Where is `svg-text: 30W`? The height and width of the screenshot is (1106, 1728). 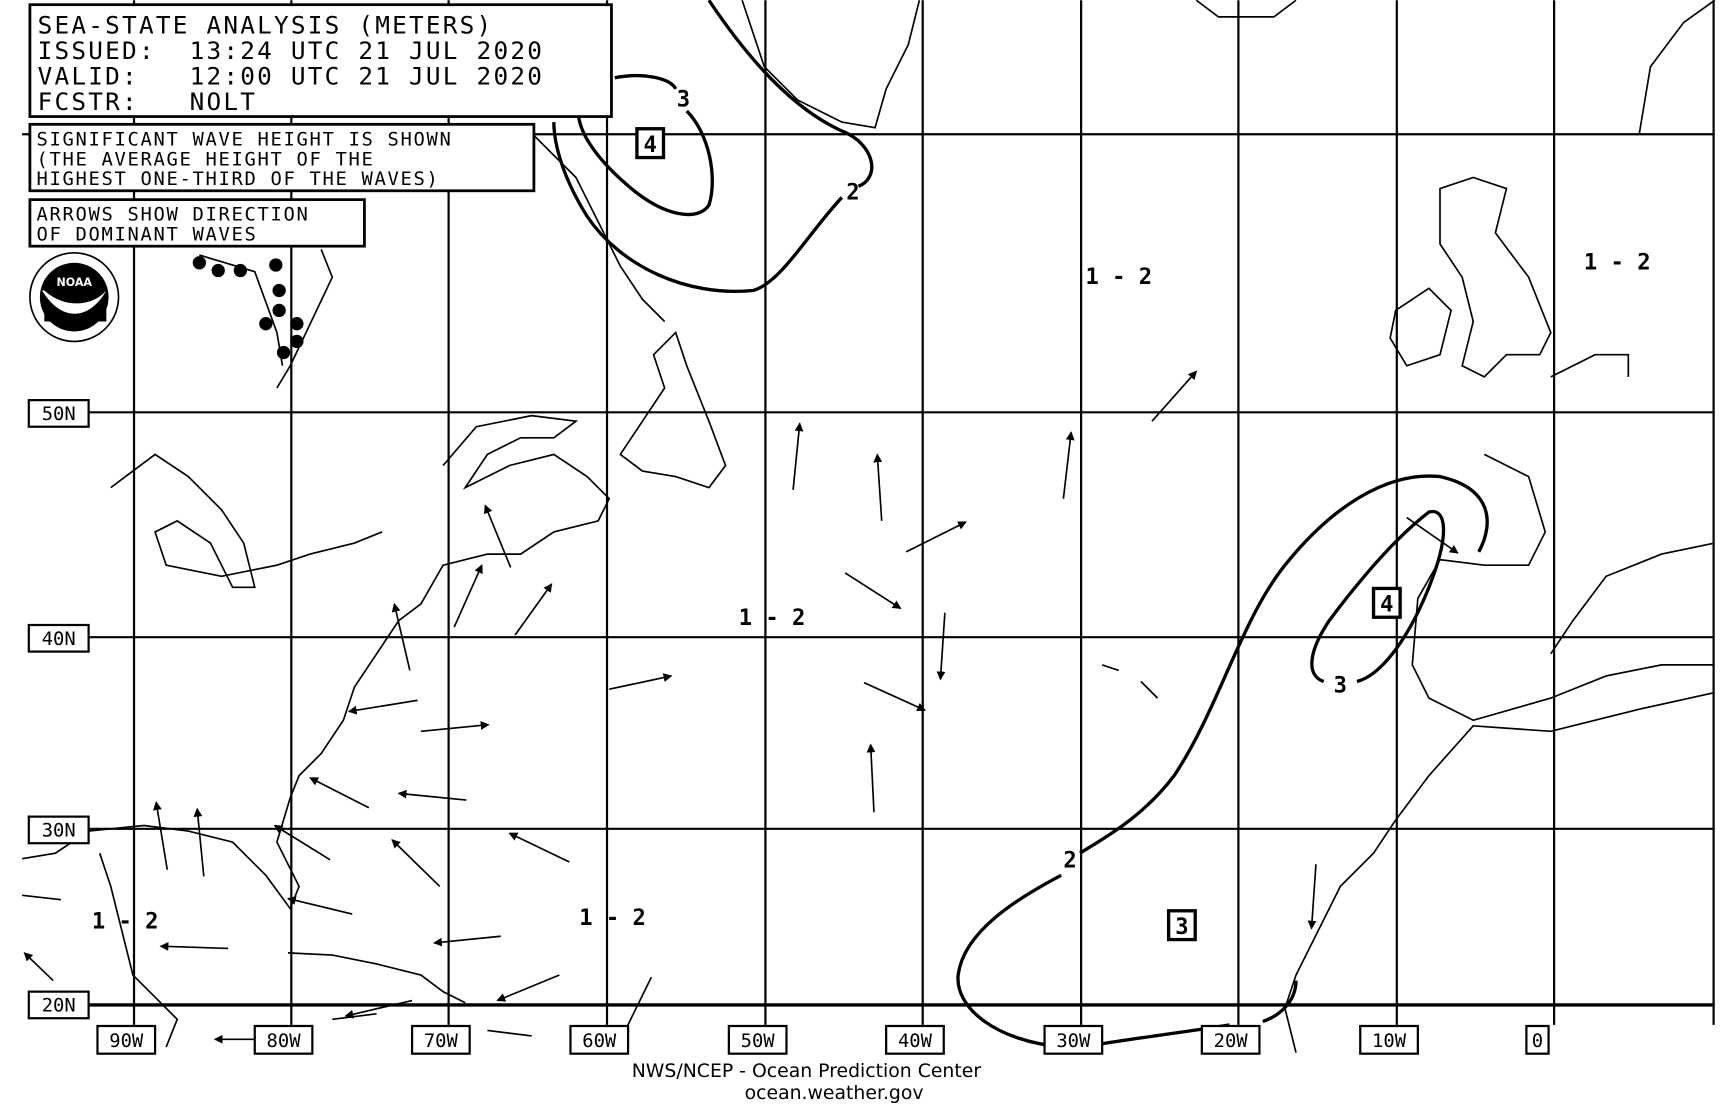
svg-text: 30W is located at coordinates (1073, 1041).